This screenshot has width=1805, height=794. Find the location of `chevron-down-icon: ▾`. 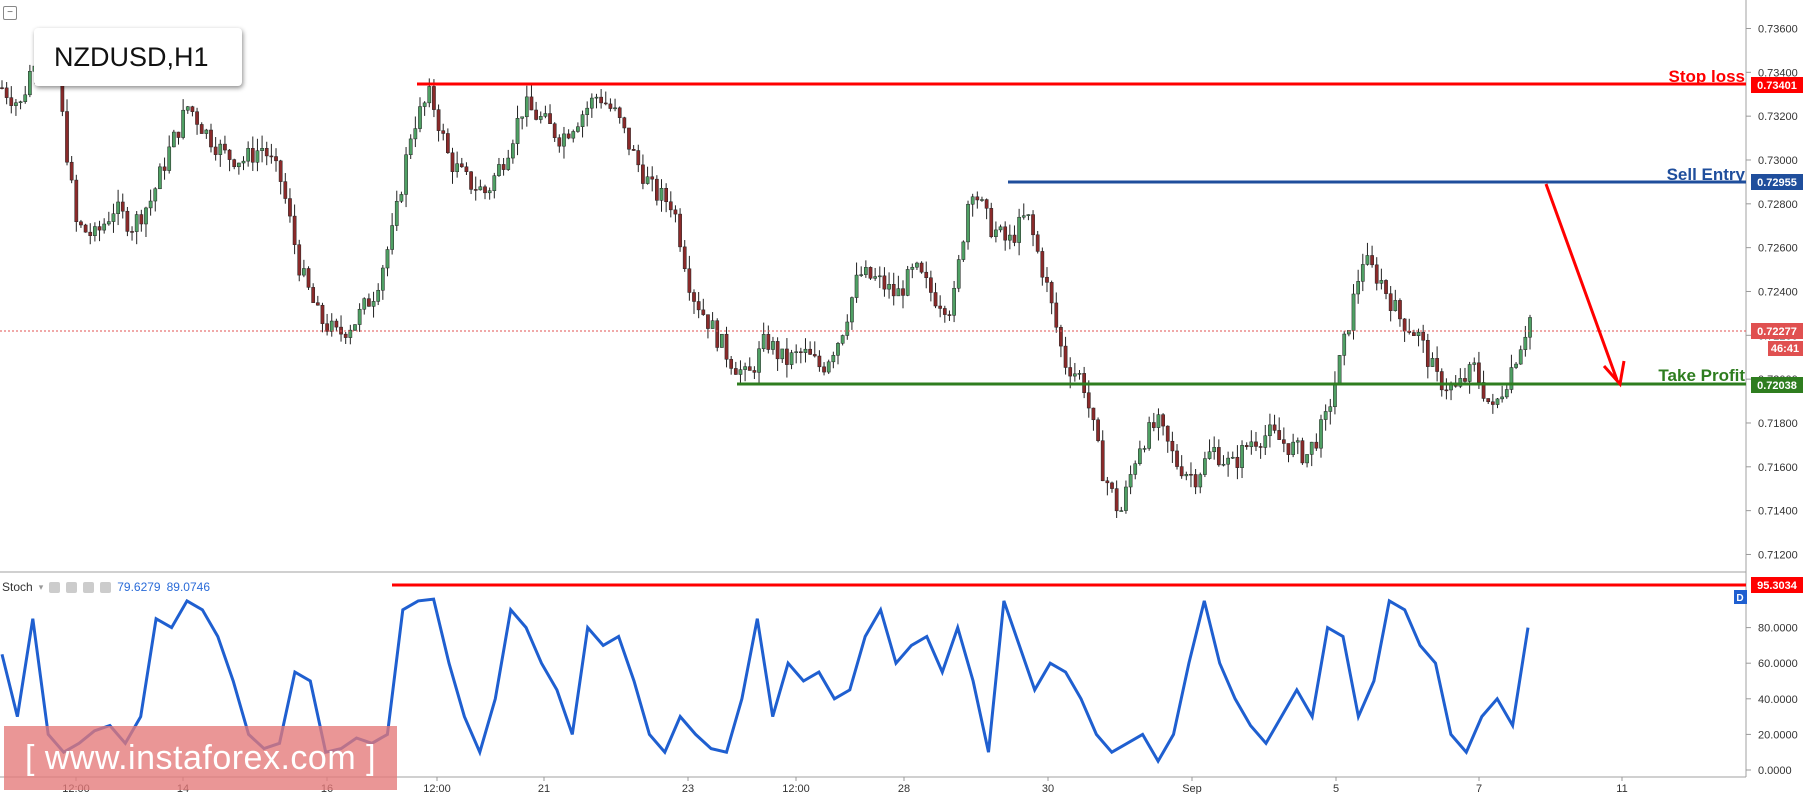

chevron-down-icon: ▾ is located at coordinates (41, 586).